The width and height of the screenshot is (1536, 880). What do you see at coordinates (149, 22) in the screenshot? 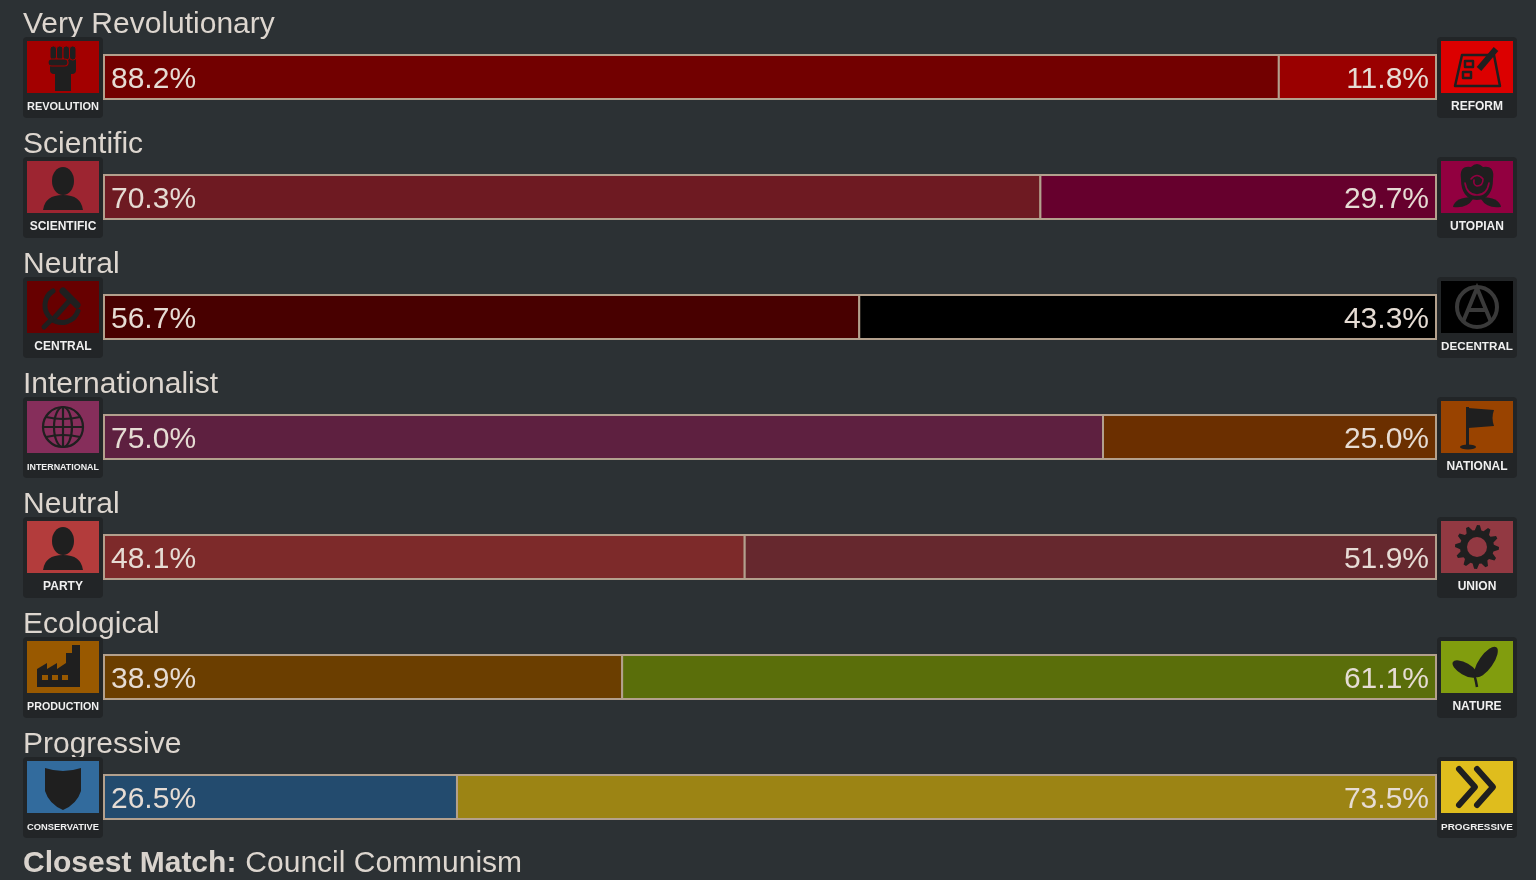
I see `chart-title: Very Revolutionary` at bounding box center [149, 22].